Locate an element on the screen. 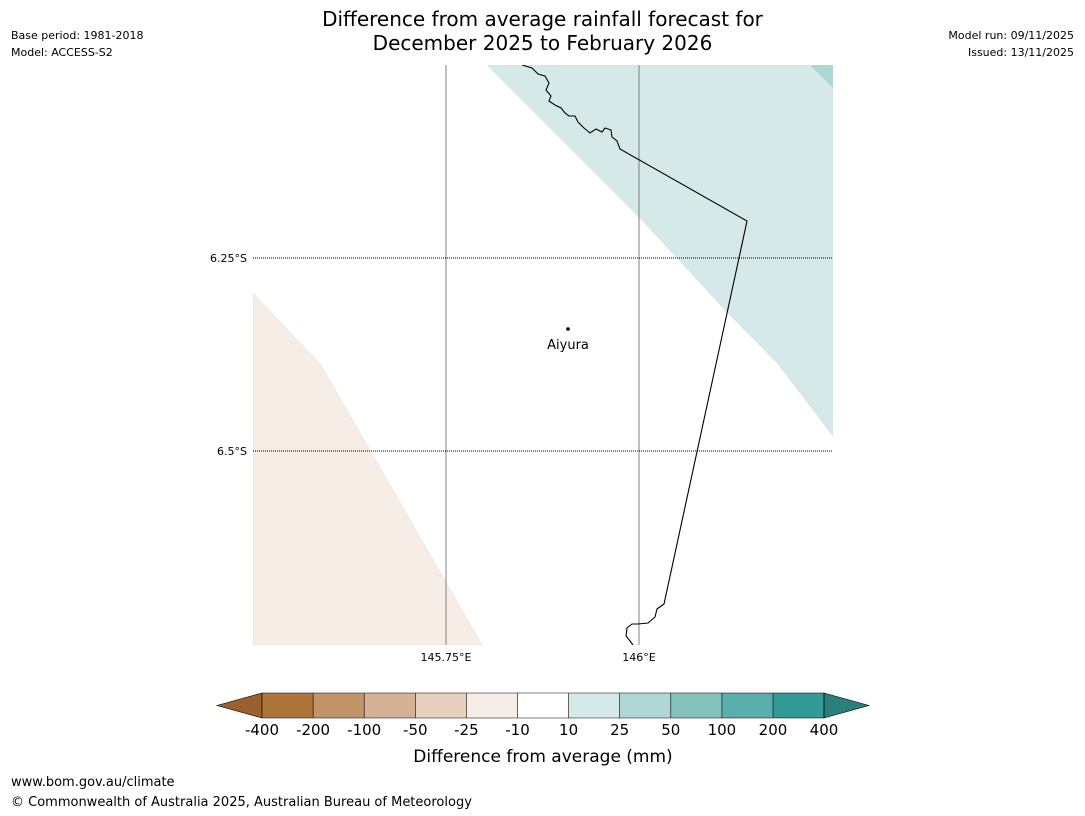  colorbar-arrow-high is located at coordinates (847, 705).